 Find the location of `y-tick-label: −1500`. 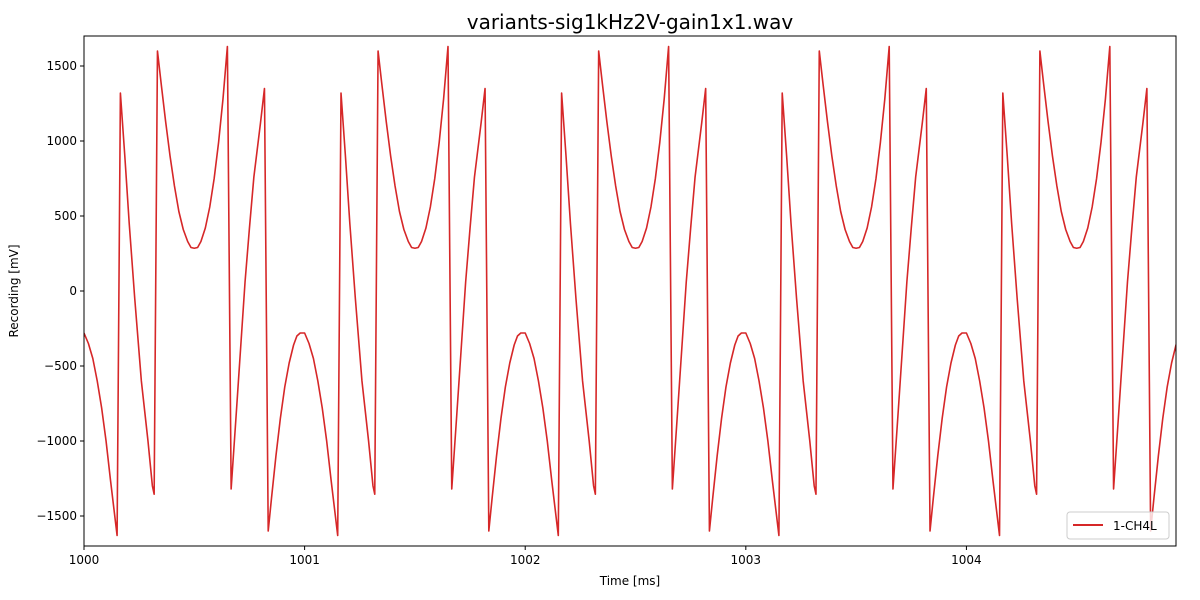

y-tick-label: −1500 is located at coordinates (56, 516).